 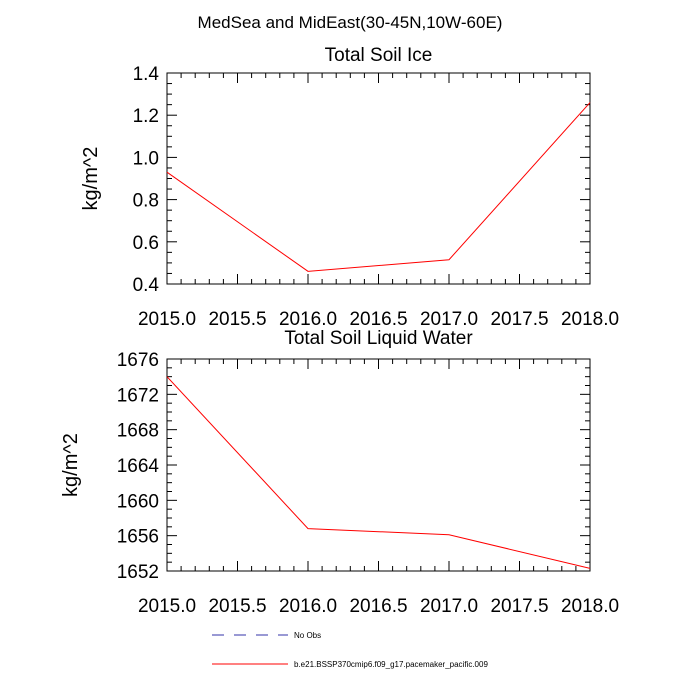 I want to click on y-tick-label: 0.6, so click(x=146, y=243).